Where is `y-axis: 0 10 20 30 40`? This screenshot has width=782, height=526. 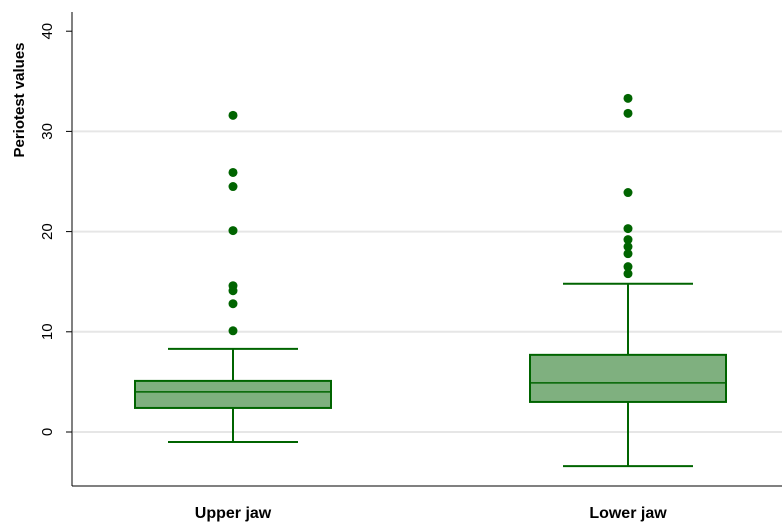 y-axis: 0 10 20 30 40 is located at coordinates (56, 249).